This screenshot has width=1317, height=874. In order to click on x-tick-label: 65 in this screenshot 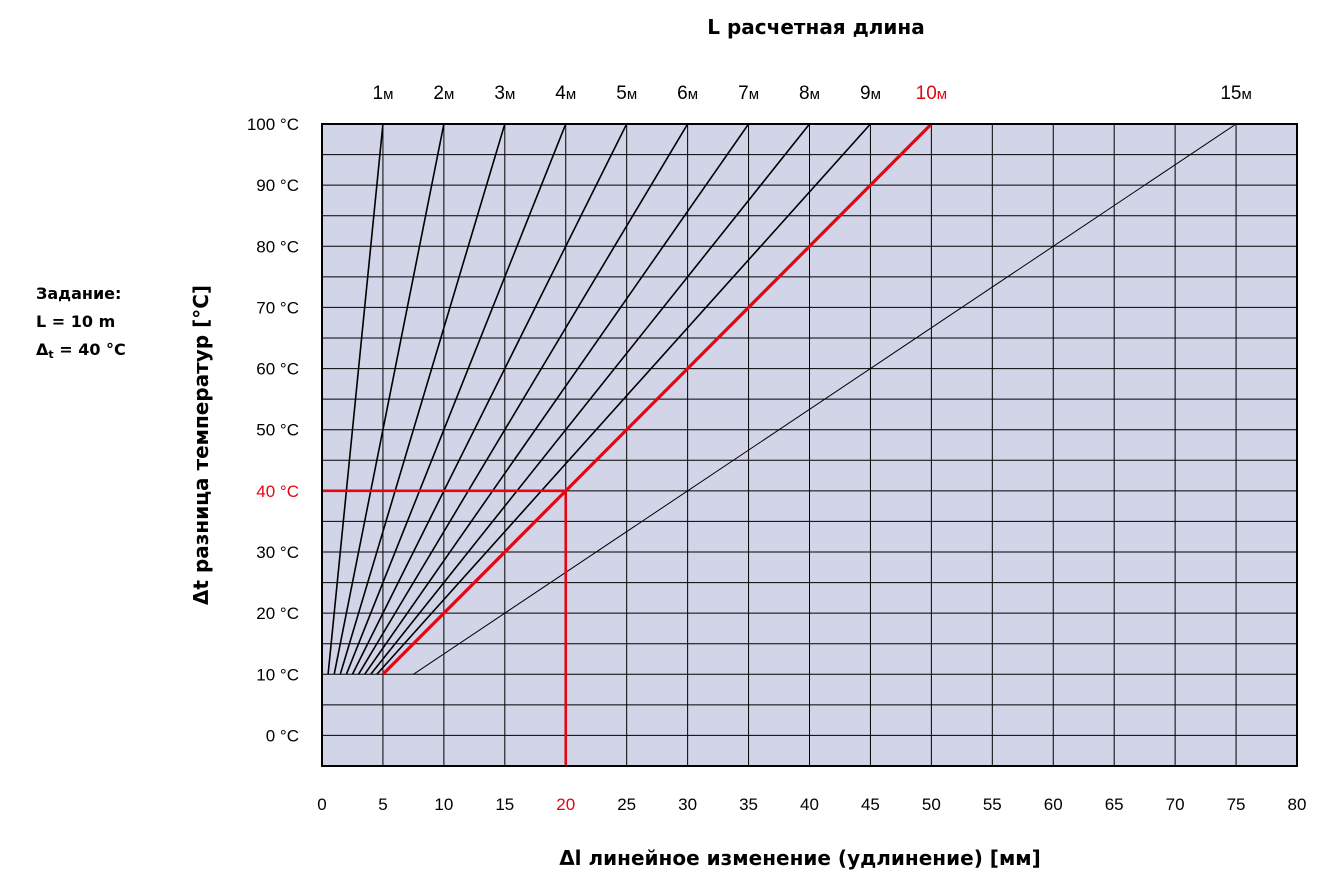, I will do `click(1114, 804)`.